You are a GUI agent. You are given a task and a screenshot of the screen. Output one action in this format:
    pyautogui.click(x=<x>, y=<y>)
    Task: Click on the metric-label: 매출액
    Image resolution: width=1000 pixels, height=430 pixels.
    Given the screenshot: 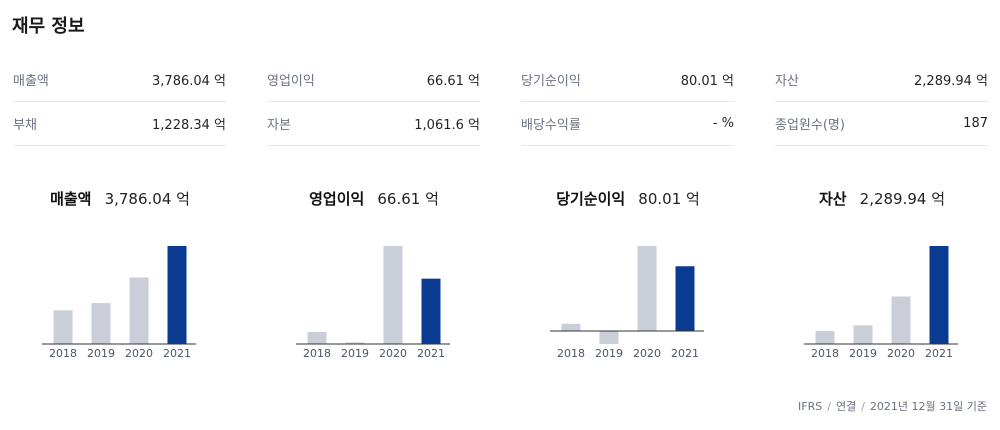 What is the action you would take?
    pyautogui.click(x=31, y=81)
    